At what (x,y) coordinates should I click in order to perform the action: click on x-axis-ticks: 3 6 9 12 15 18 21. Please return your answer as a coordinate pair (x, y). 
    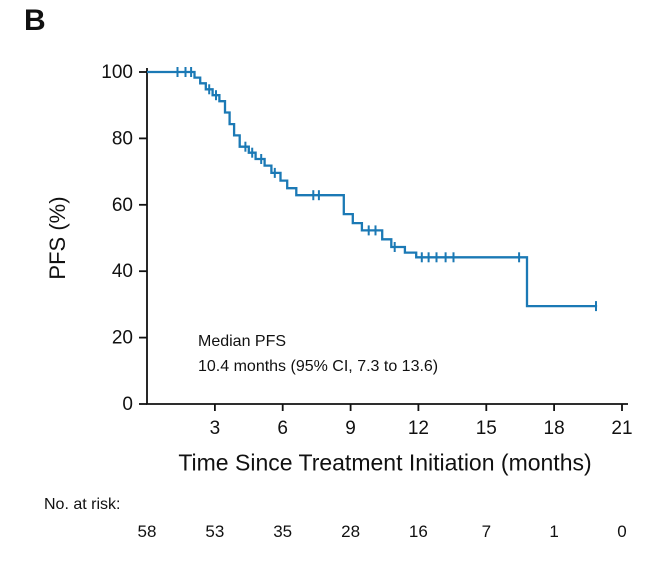
    Looking at the image, I should click on (421, 421).